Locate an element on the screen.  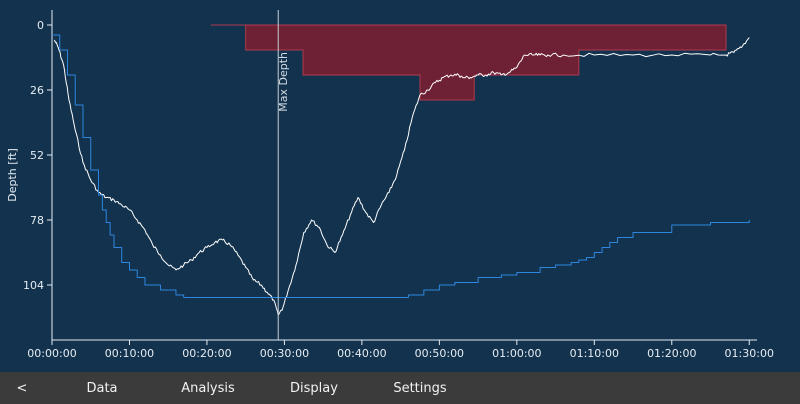
chevron-left-icon: < is located at coordinates (22, 388).